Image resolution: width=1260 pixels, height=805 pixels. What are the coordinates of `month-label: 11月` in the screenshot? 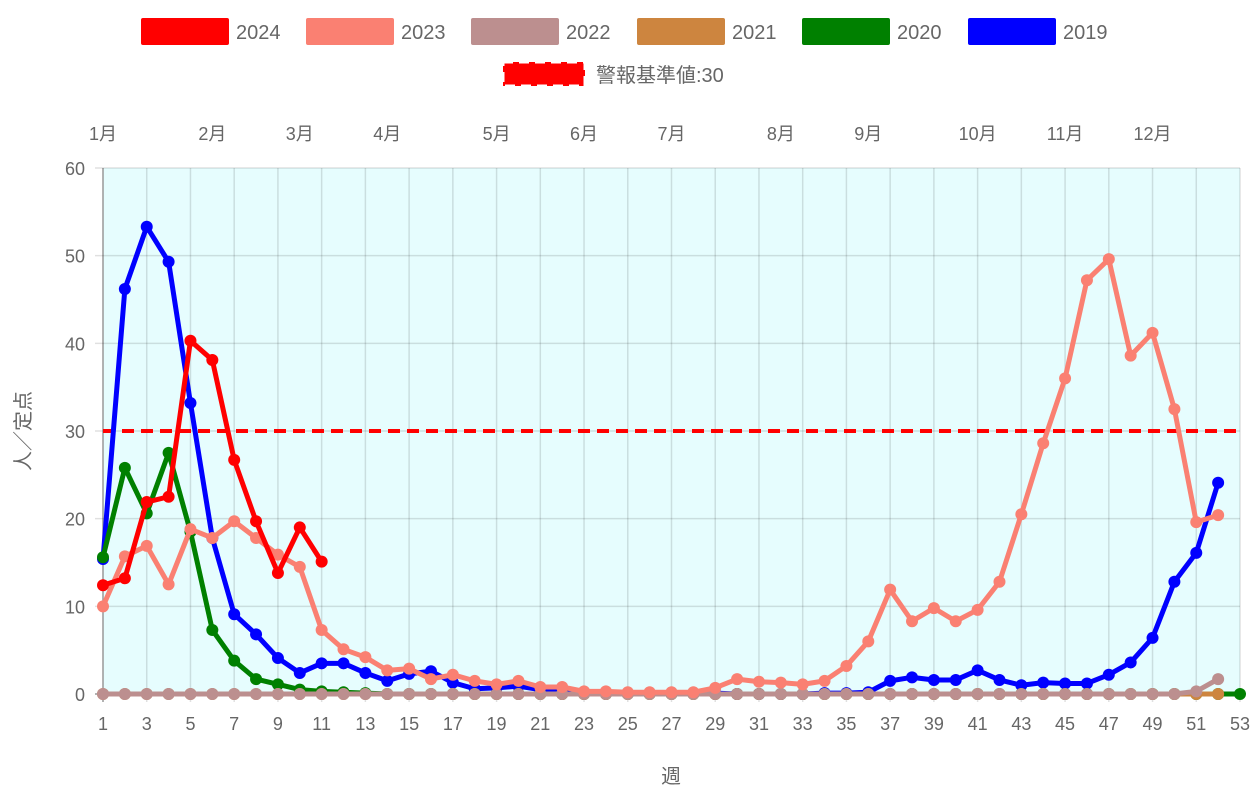 It's located at (1065, 134).